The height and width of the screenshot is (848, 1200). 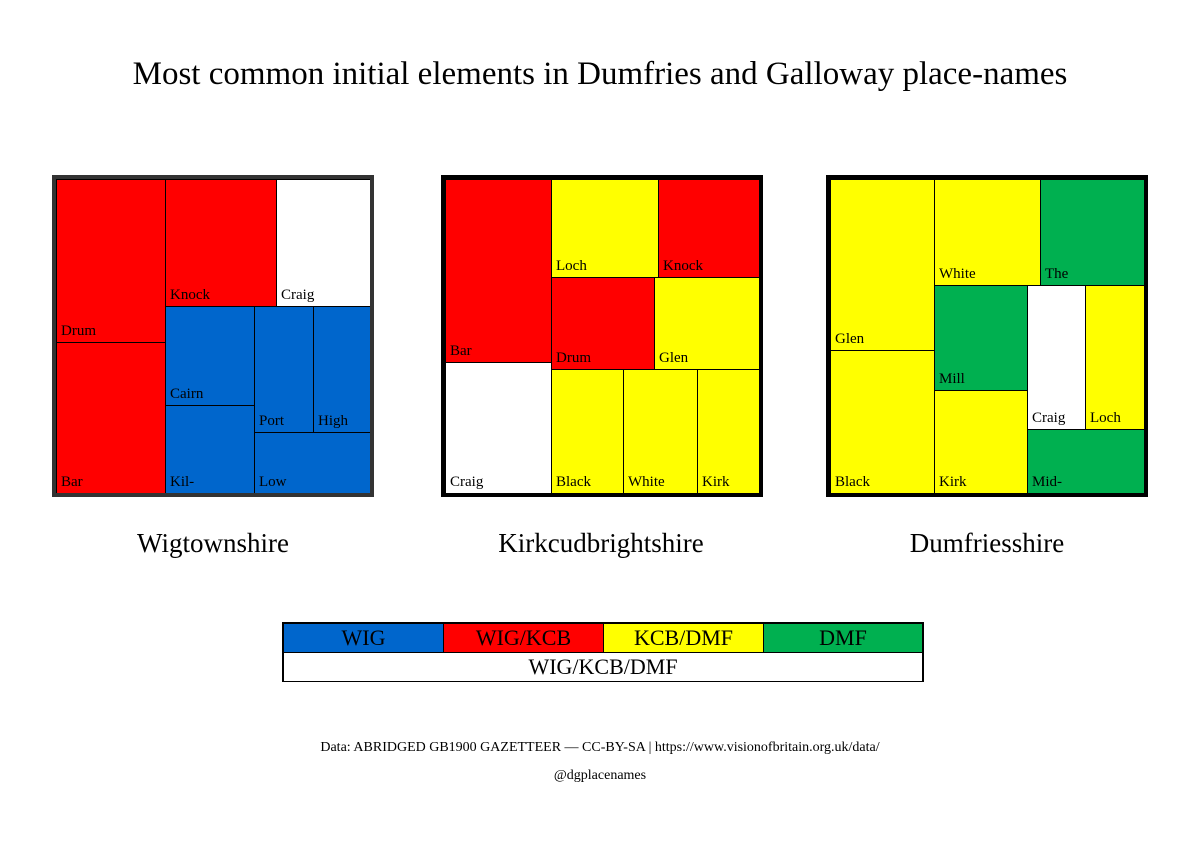 I want to click on treemap-cell-wigtownshire-knock: Knock, so click(x=221, y=243).